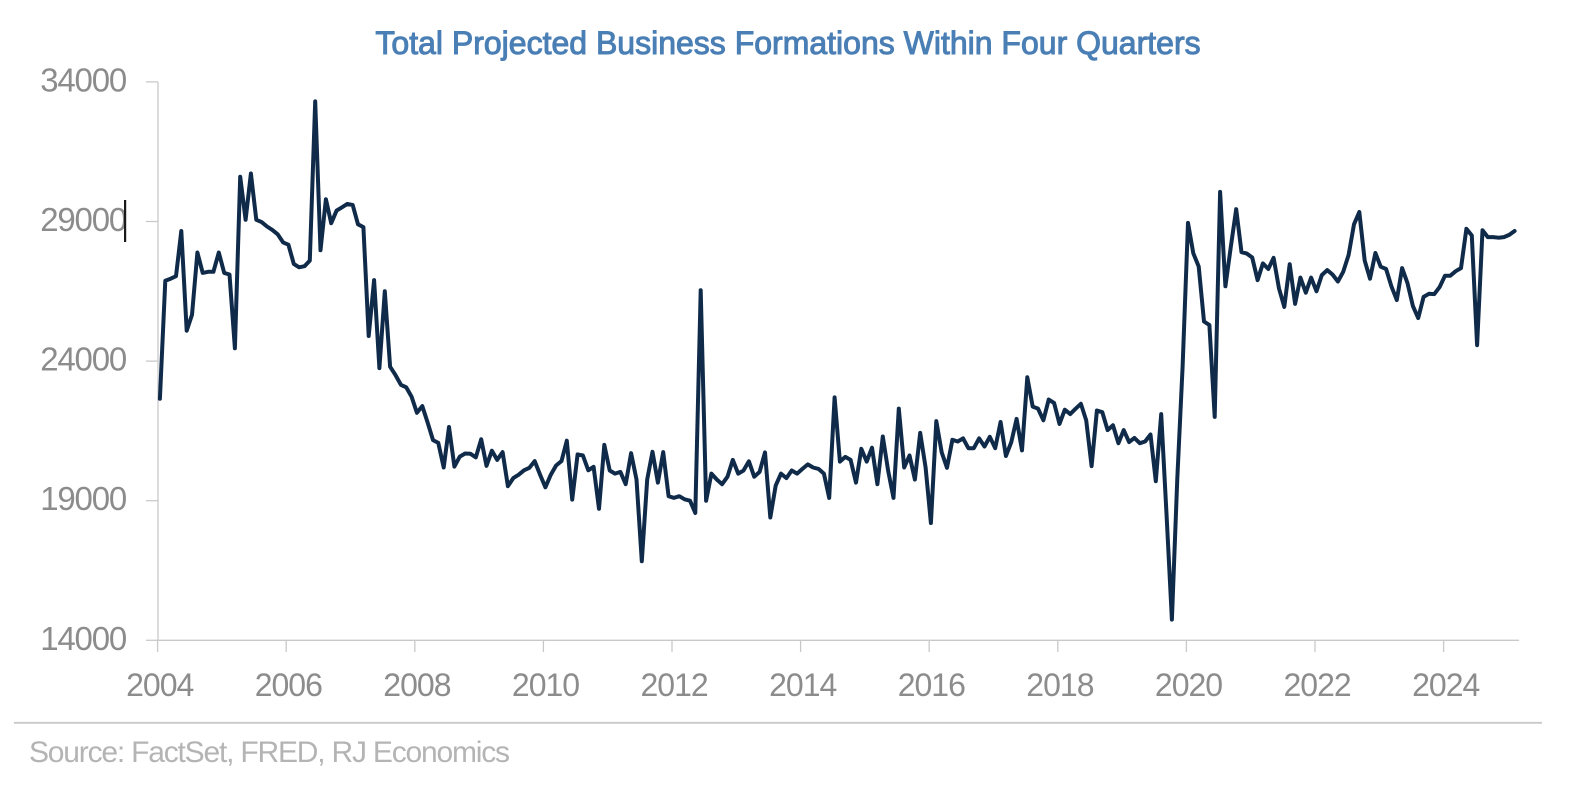  I want to click on svg-text: 2020, so click(1188, 685).